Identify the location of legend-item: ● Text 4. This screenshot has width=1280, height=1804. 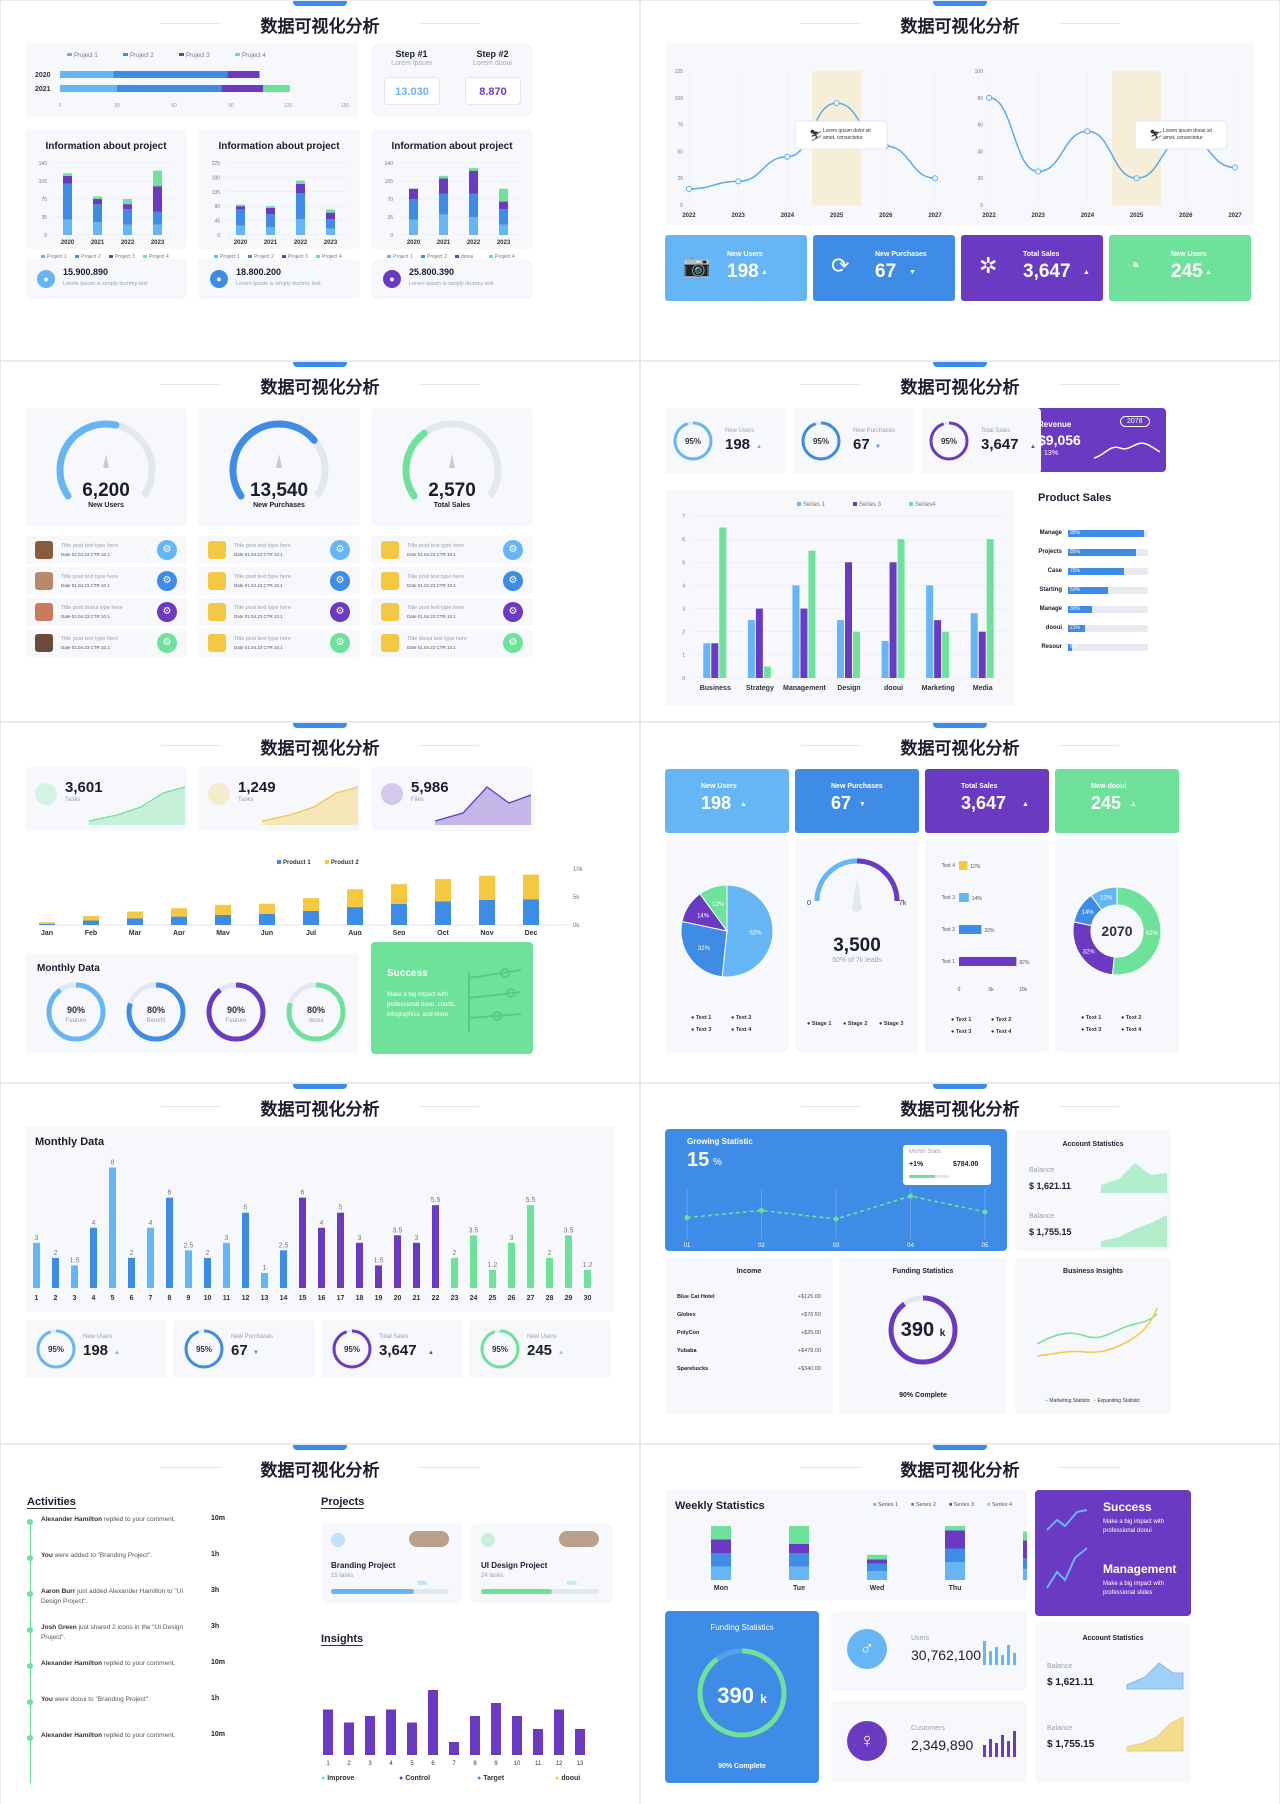
(1001, 1032).